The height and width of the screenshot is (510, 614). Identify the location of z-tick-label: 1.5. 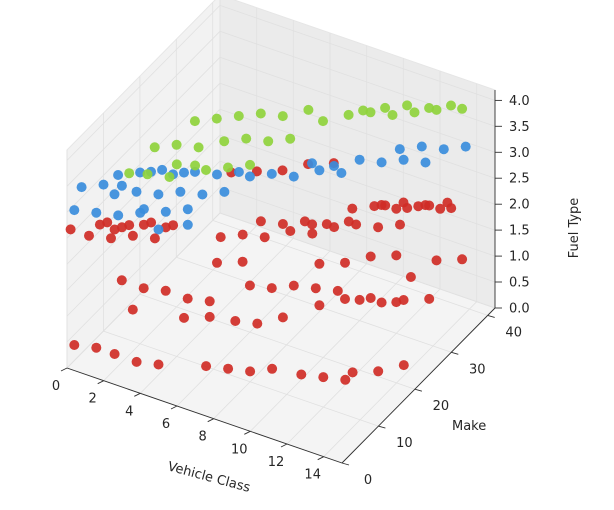
(519, 231).